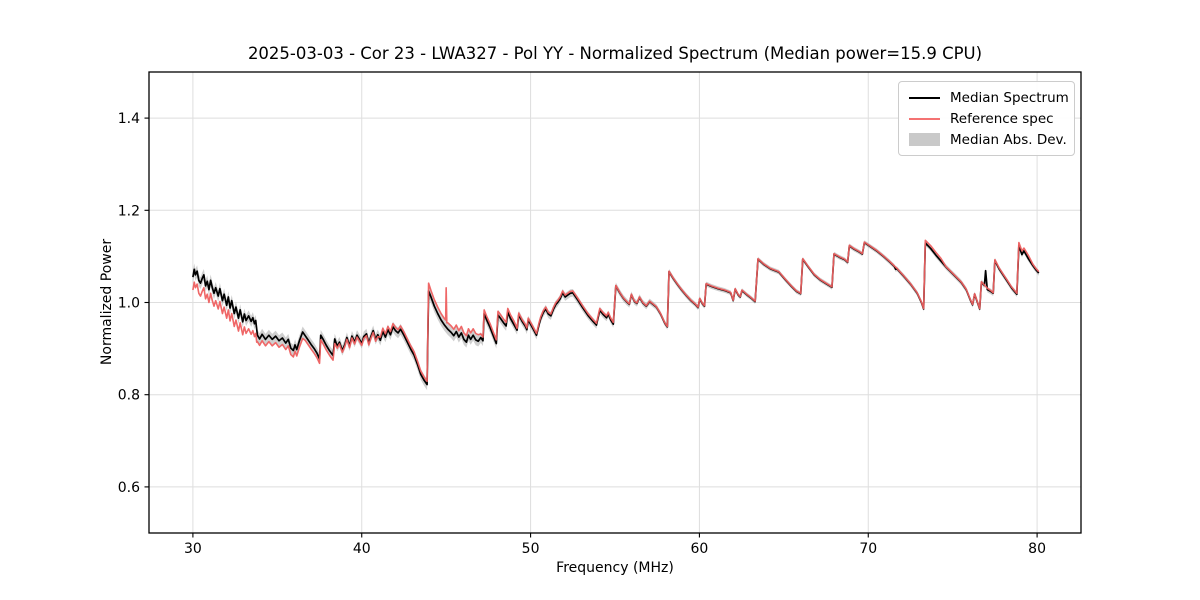  I want to click on svg-text: 1.4, so click(129, 119).